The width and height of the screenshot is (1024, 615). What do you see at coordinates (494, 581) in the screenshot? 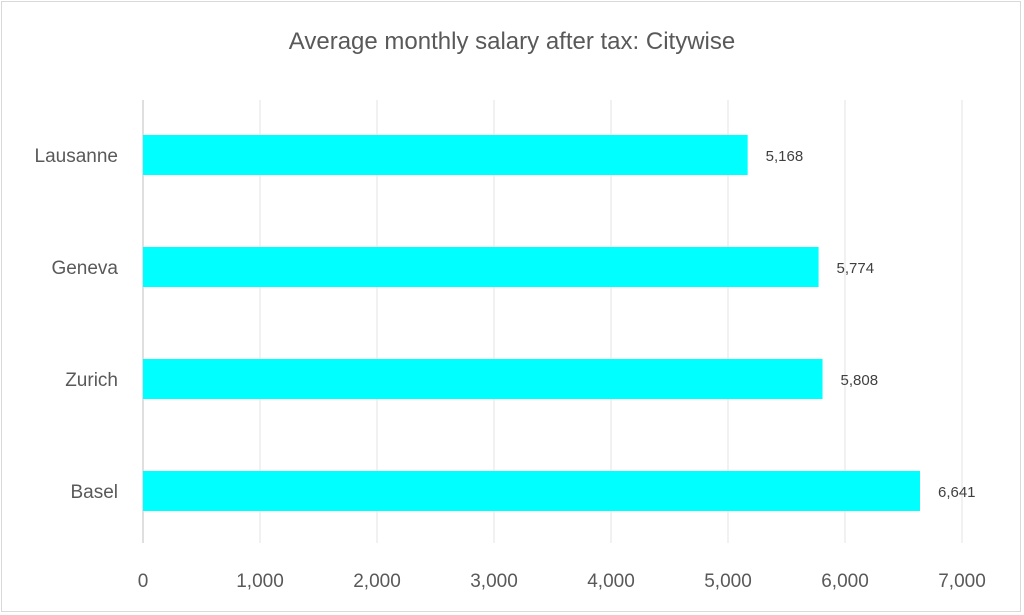
I see `x-tick-label: 3,000` at bounding box center [494, 581].